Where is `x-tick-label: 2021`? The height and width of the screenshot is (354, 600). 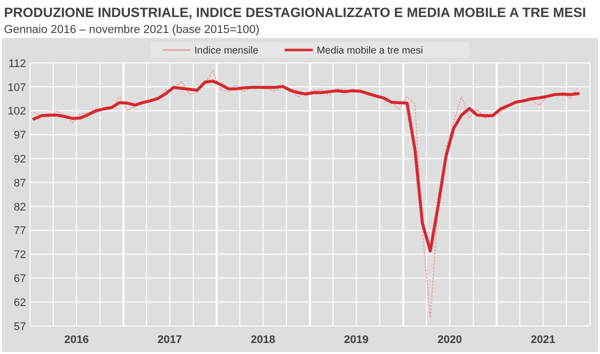
x-tick-label: 2021 is located at coordinates (543, 340).